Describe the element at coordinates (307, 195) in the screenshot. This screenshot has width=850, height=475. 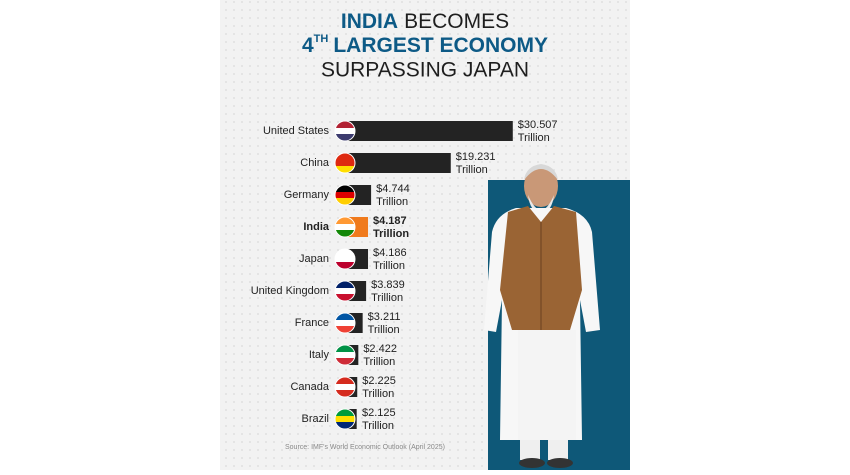
I see `category-label: Germany` at that location.